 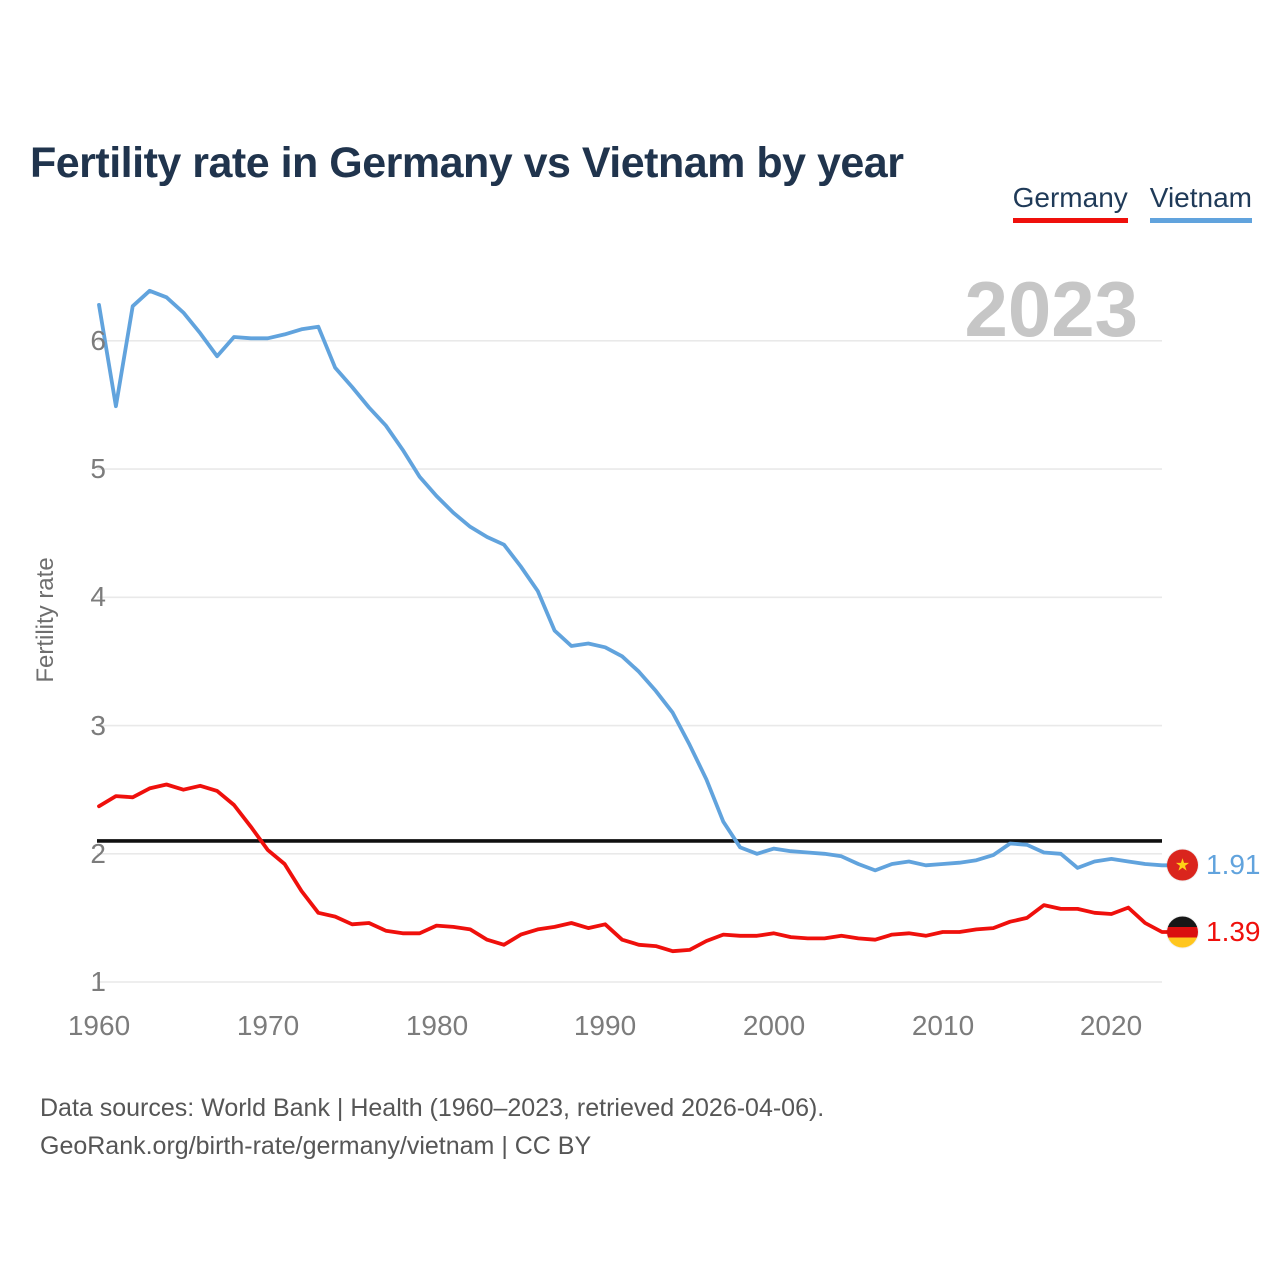 What do you see at coordinates (1051, 309) in the screenshot?
I see `year-watermark: 2023` at bounding box center [1051, 309].